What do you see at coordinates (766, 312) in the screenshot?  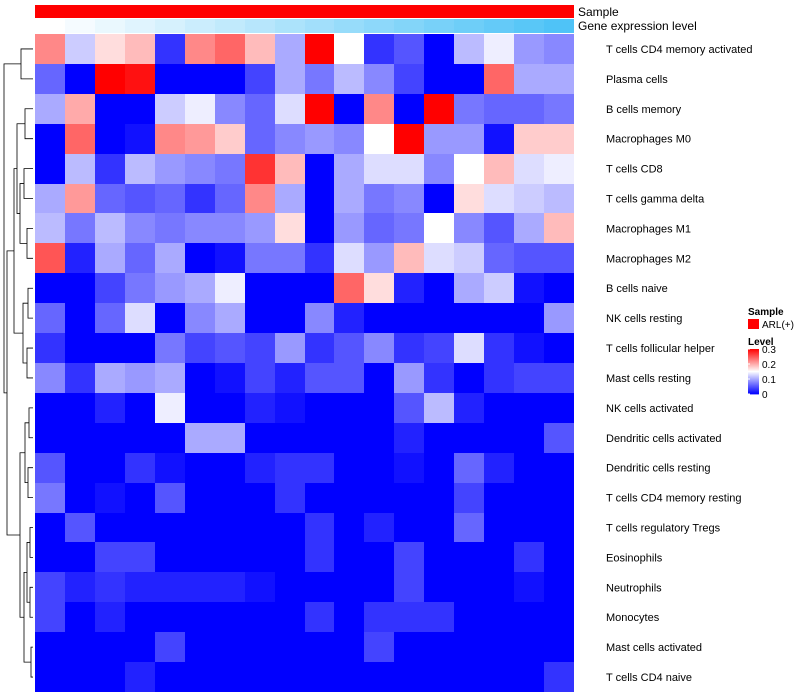 I see `legend-sample-title: Sample` at bounding box center [766, 312].